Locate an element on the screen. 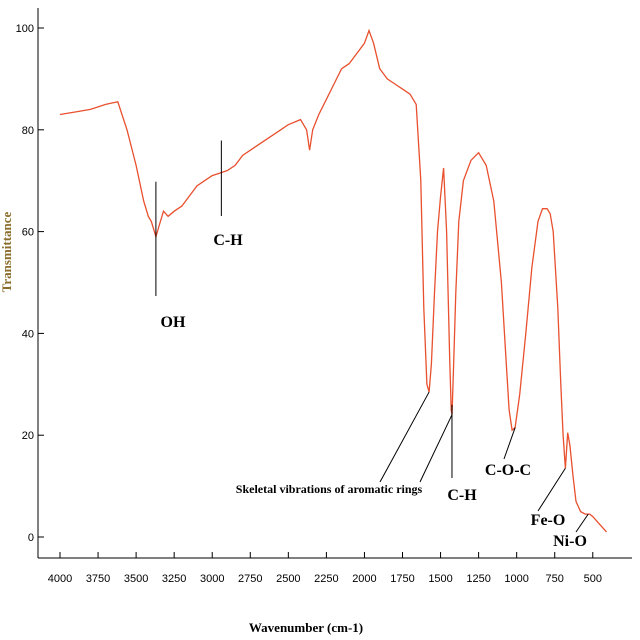  x-tick-label: 1250 is located at coordinates (478, 579).